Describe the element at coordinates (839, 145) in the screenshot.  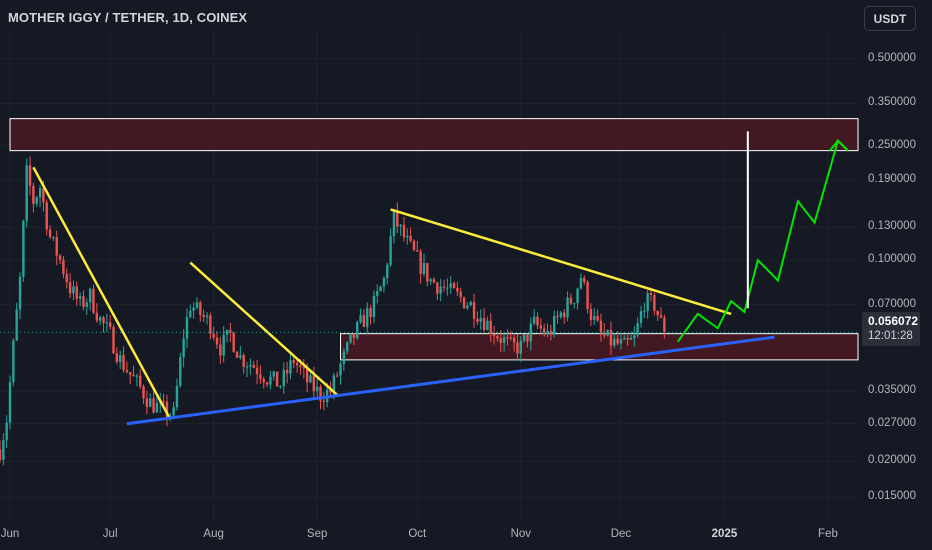
I see `green-arrow-head` at that location.